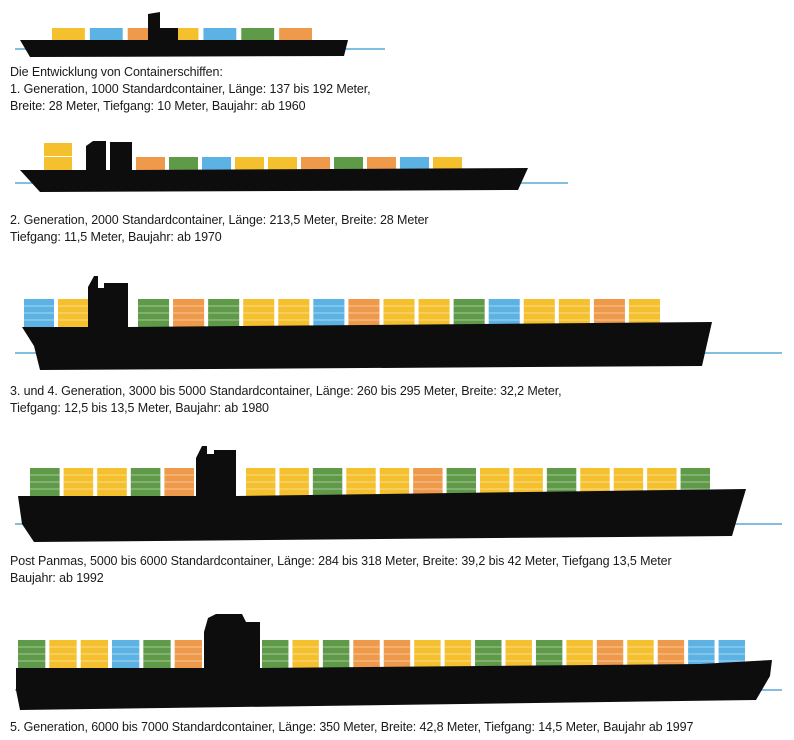 This screenshot has height=740, width=794. I want to click on ship-4-hull, so click(382, 494).